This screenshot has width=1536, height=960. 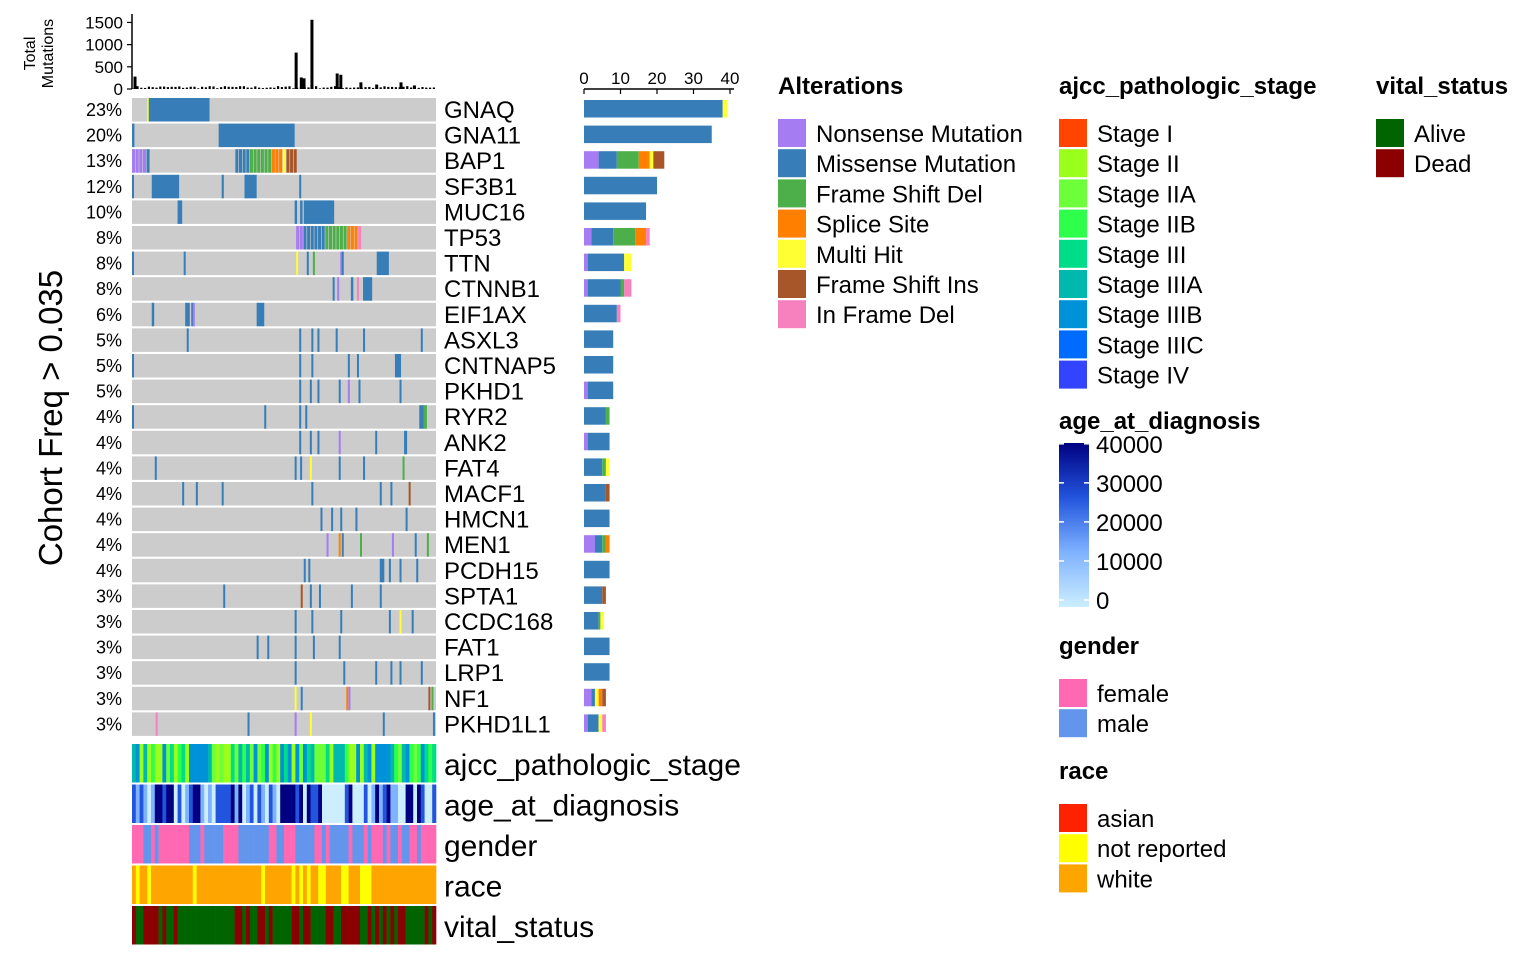 I want to click on age-colorbar, so click(x=1074, y=525).